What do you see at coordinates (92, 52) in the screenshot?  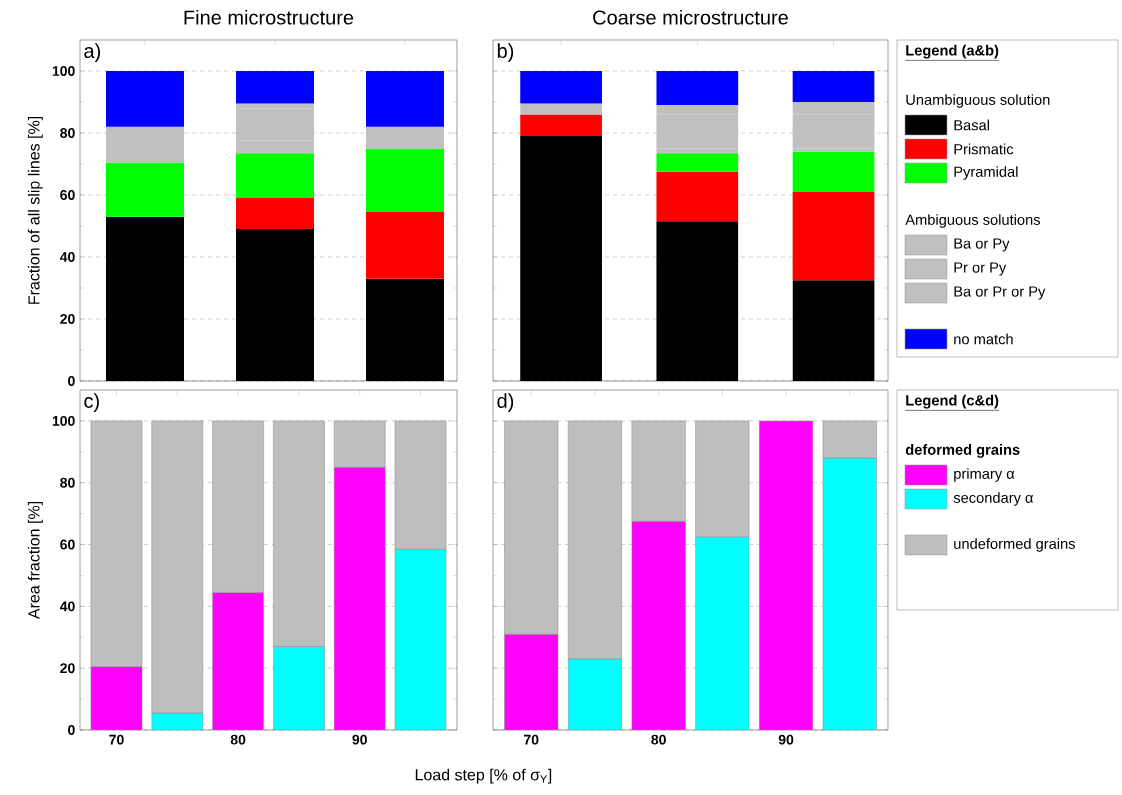 I see `annotation: a)` at bounding box center [92, 52].